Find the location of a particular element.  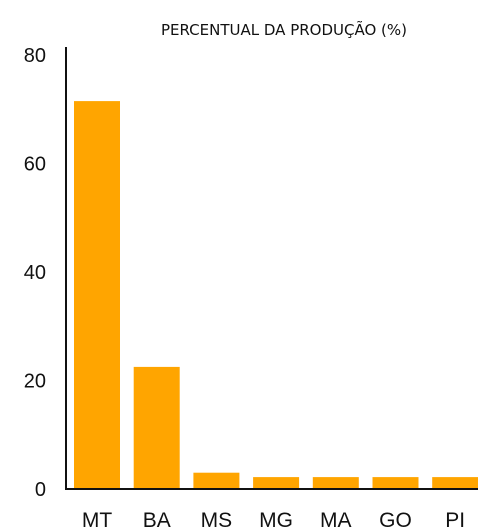

x-tick-label-mg: MG is located at coordinates (276, 519).